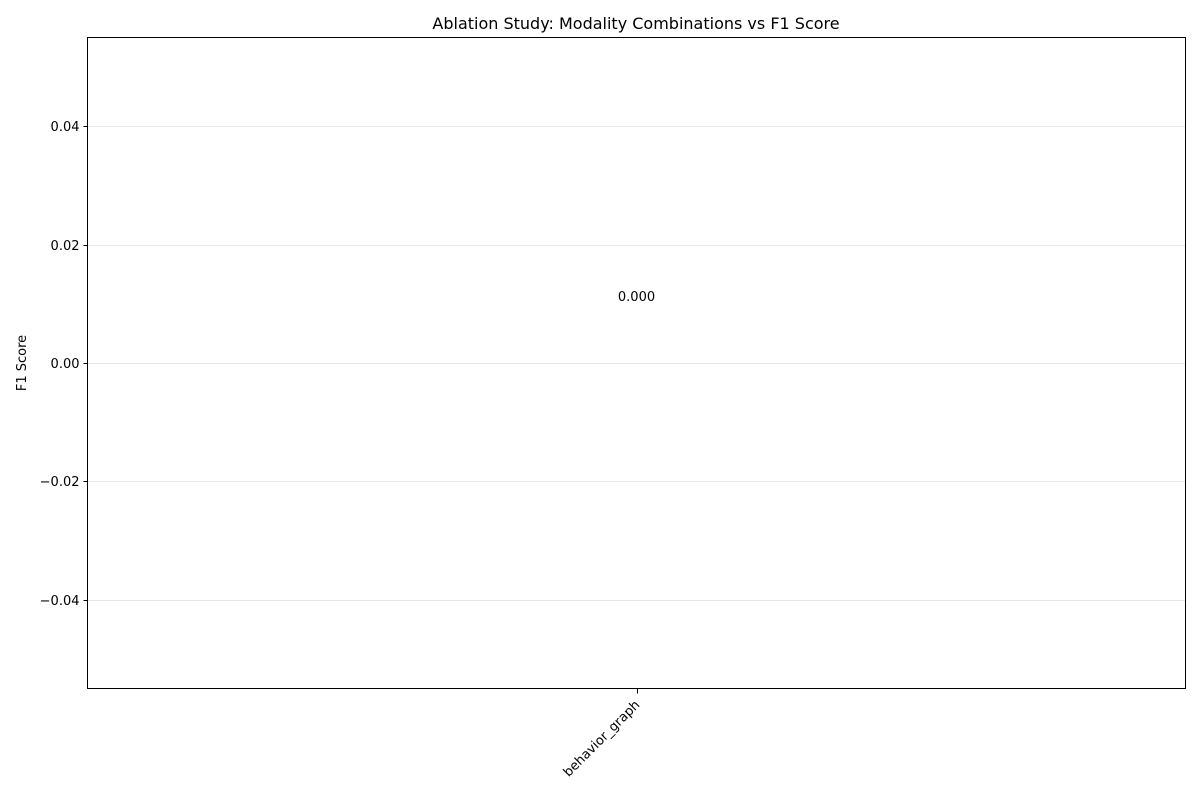  I want to click on y-tick-label: 0.04, so click(65, 127).